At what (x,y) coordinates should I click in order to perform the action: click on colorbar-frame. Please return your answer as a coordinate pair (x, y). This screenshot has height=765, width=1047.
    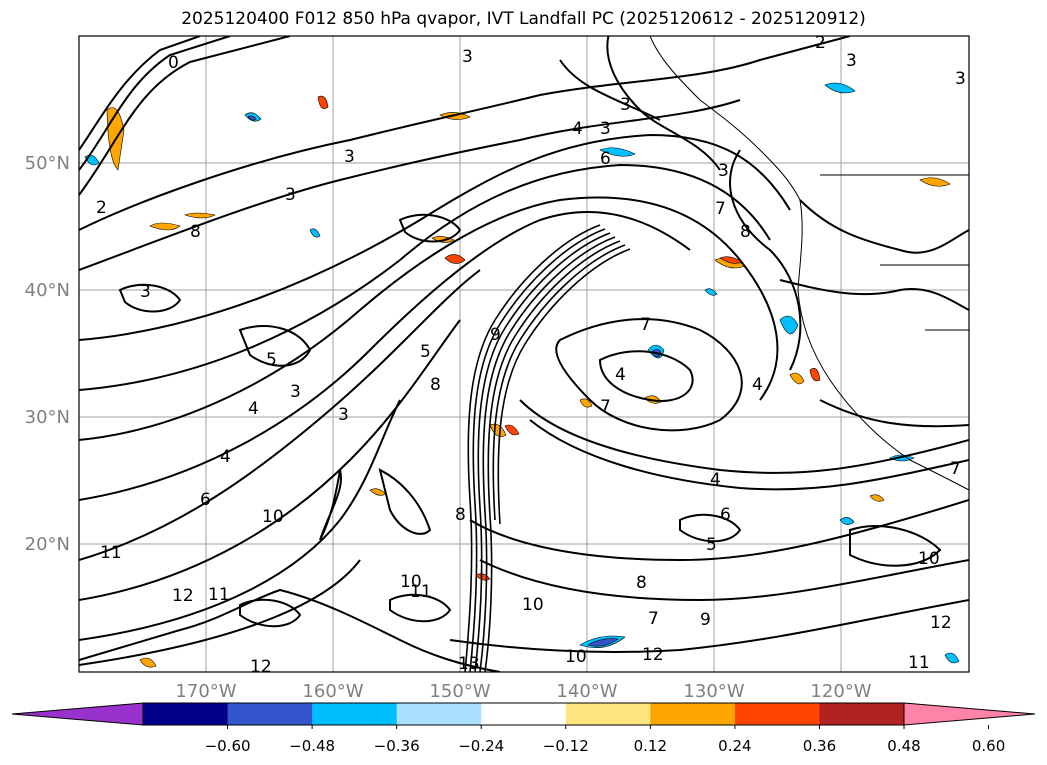
    Looking at the image, I should click on (523, 714).